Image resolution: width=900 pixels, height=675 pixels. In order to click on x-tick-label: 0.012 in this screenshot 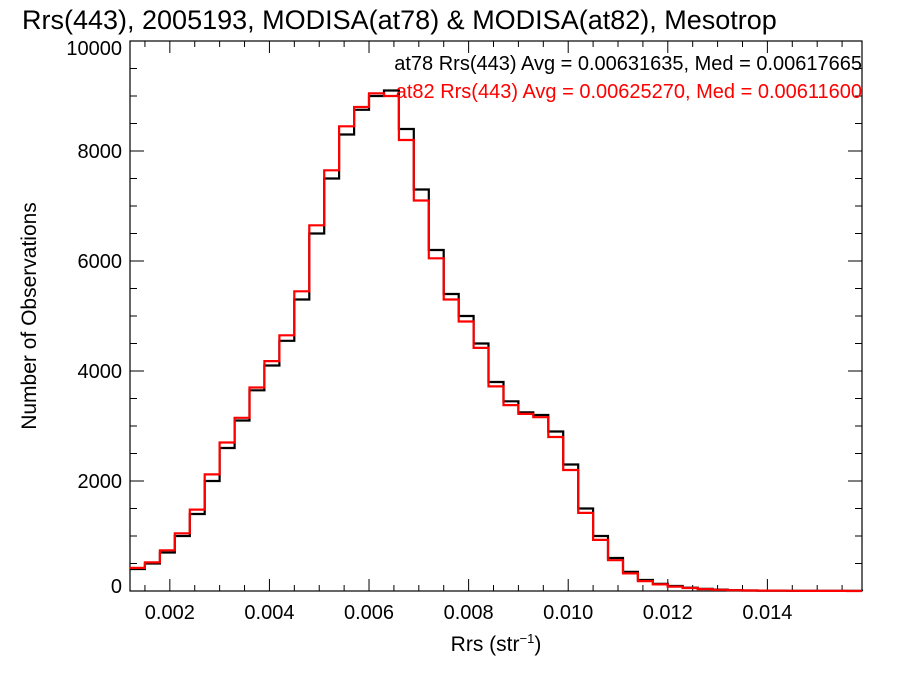, I will do `click(668, 613)`.